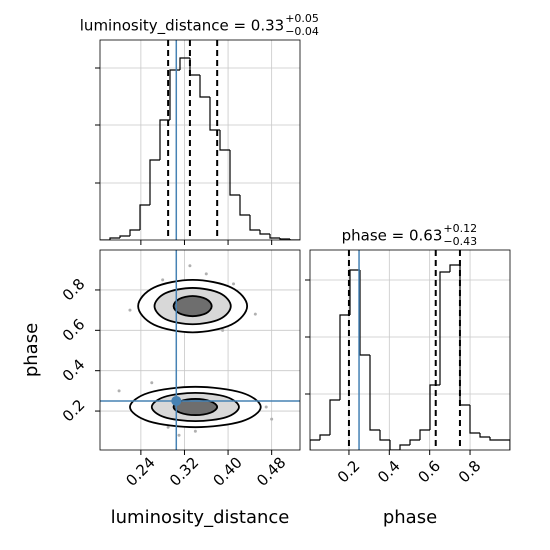 The width and height of the screenshot is (550, 550). Describe the element at coordinates (460, 228) in the screenshot. I see `title-upper: +0.12` at that location.